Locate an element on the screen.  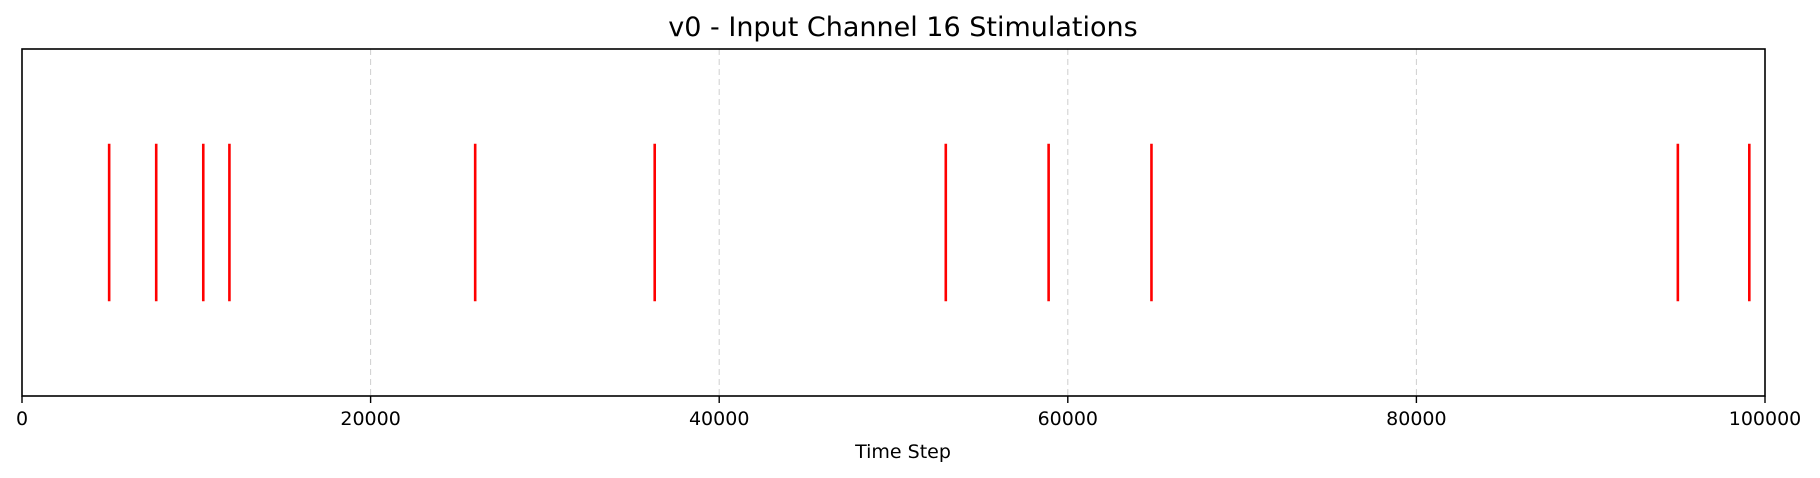
x-tick-label: 40000 is located at coordinates (719, 419).